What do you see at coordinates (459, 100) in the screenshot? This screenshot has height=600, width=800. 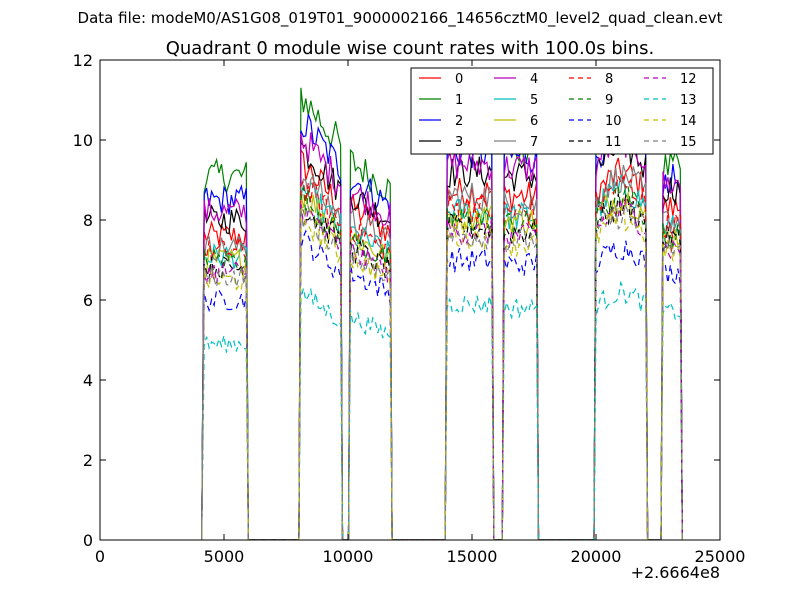 I see `legend-label: 1` at bounding box center [459, 100].